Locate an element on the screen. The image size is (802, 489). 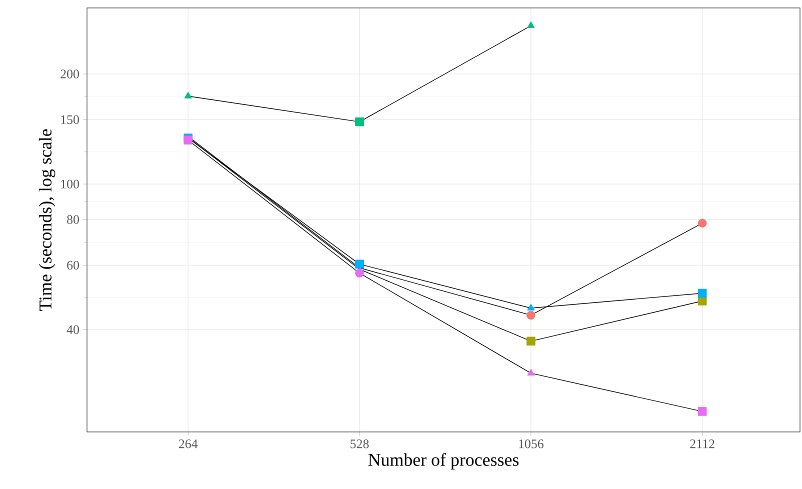
y-tick-label: 100 is located at coordinates (70, 184).